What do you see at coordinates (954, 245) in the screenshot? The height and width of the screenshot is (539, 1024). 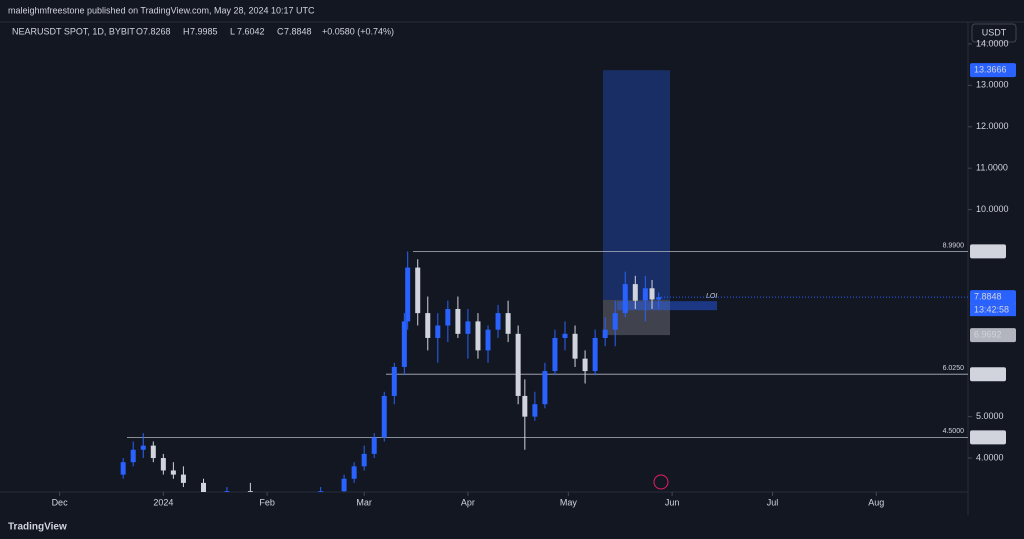 I see `level-label: 8.9900` at bounding box center [954, 245].